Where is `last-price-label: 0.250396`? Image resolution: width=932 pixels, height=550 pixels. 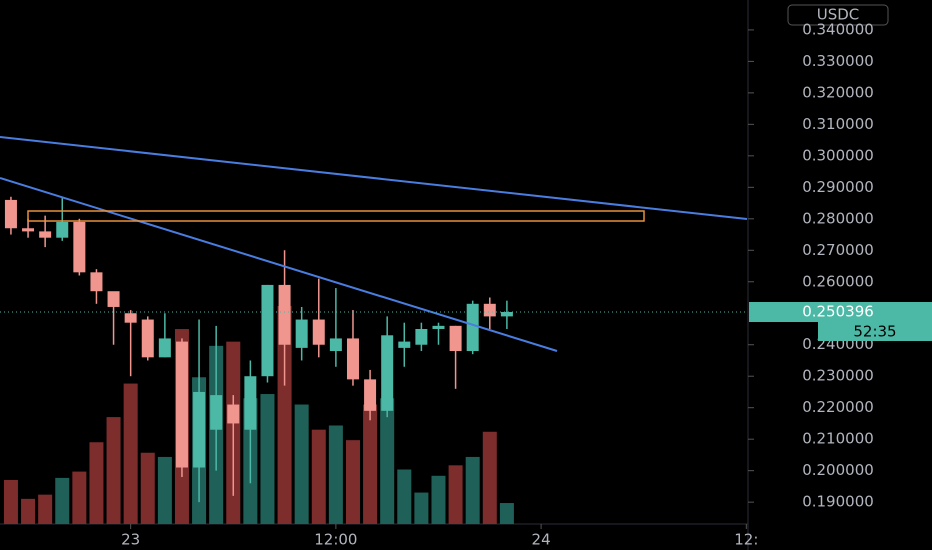 last-price-label: 0.250396 is located at coordinates (838, 312).